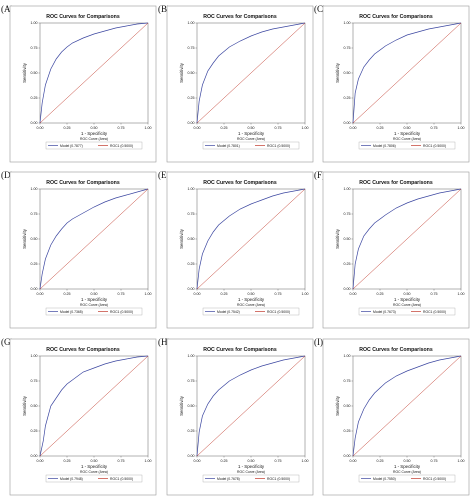 The height and width of the screenshot is (501, 474). I want to click on legend-entry-model: Model (0.7678), so click(228, 479).